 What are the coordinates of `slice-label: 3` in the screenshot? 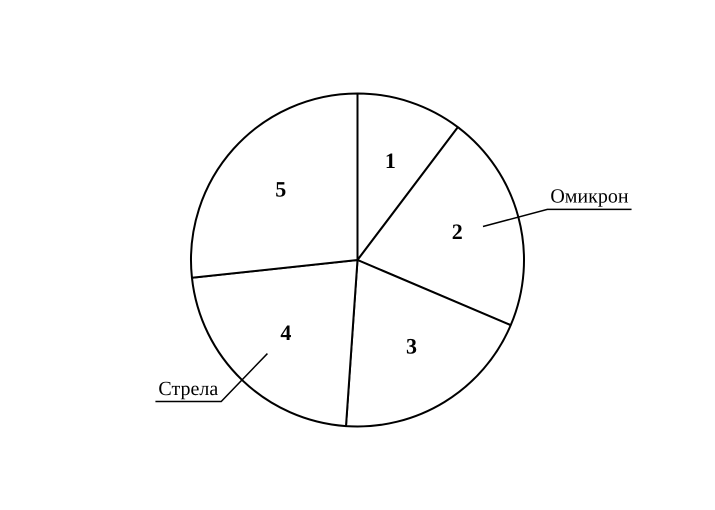 It's located at (411, 346).